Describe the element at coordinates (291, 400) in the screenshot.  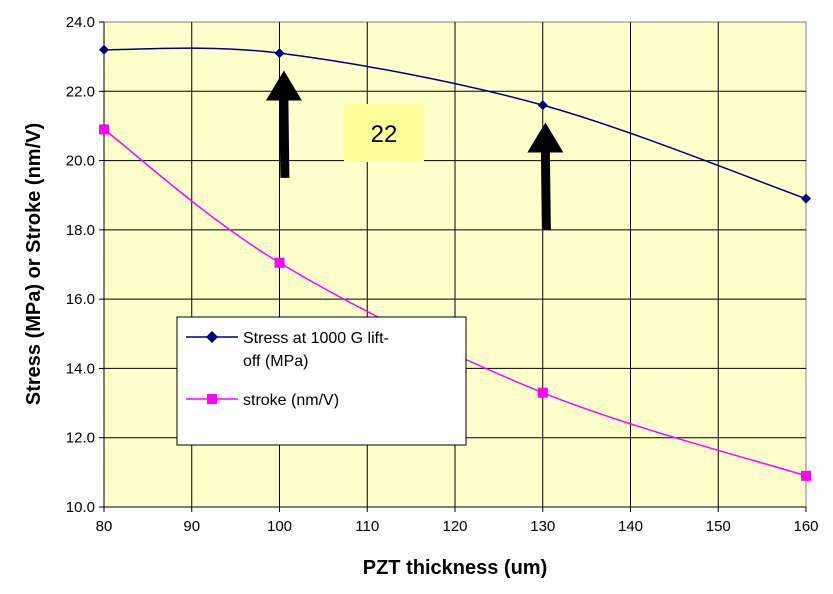
I see `legend-label-stroke: stroke (nm/V)` at that location.